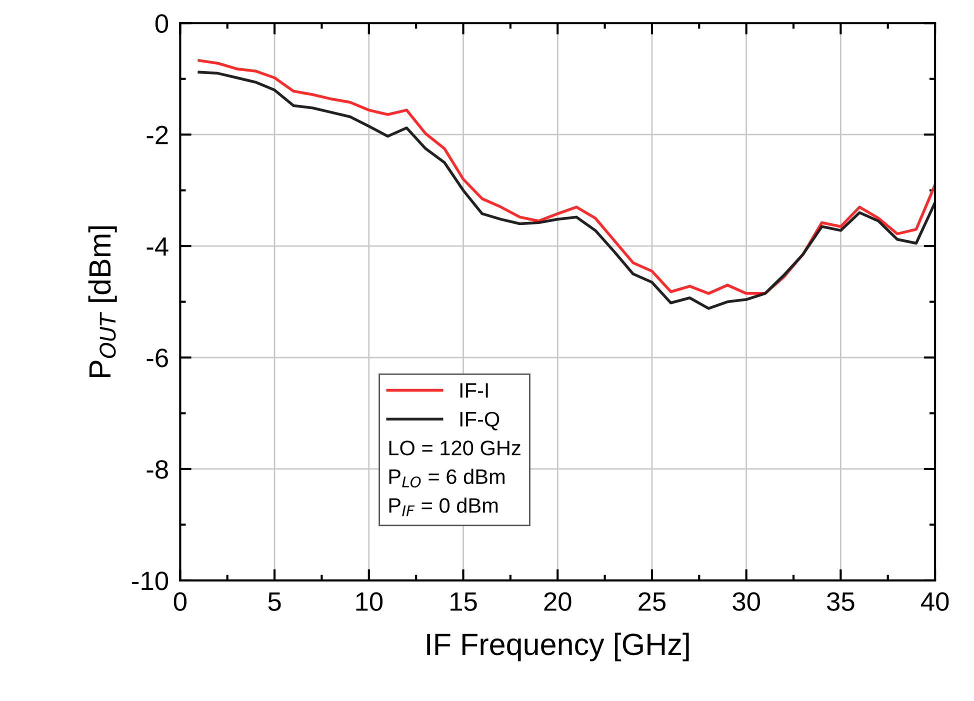 This screenshot has height=701, width=974. What do you see at coordinates (161, 23) in the screenshot?
I see `y-tick-label: 0` at bounding box center [161, 23].